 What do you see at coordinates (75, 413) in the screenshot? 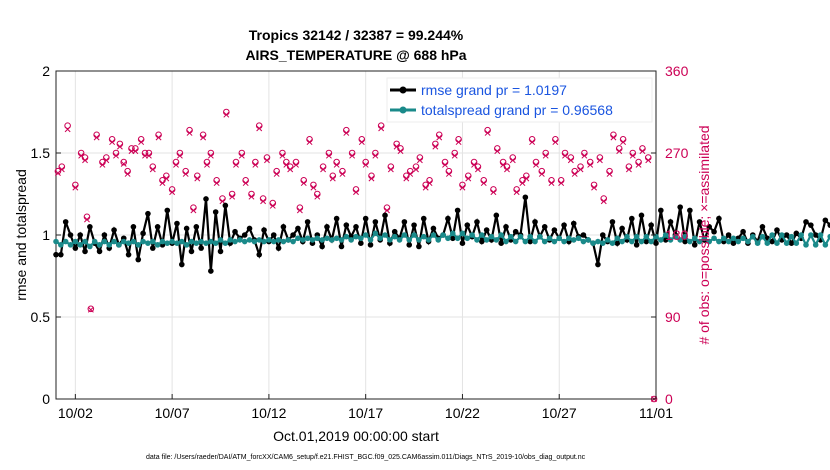
I see `x-tick-label: 10/02` at bounding box center [75, 413].